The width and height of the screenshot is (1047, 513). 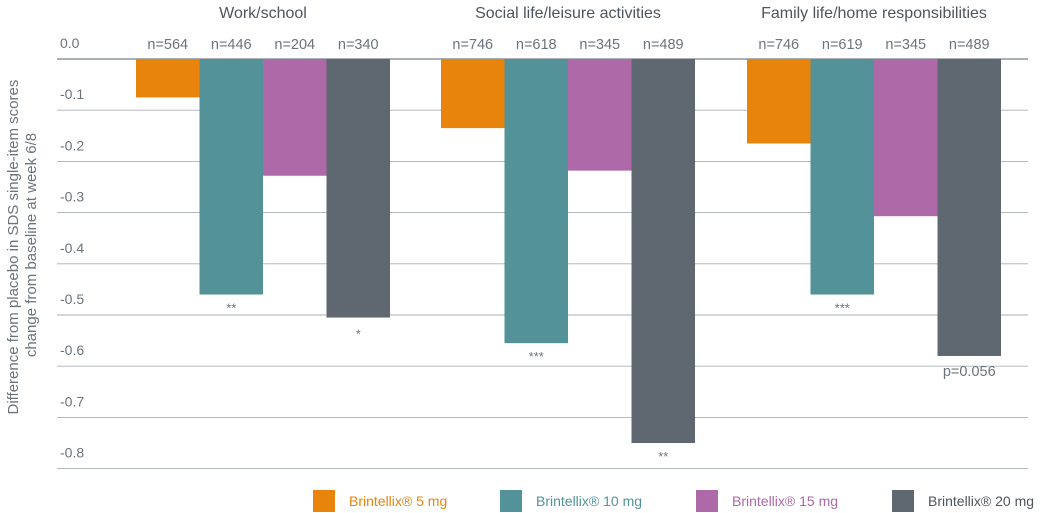 What do you see at coordinates (969, 372) in the screenshot?
I see `significance-label: p=0.056` at bounding box center [969, 372].